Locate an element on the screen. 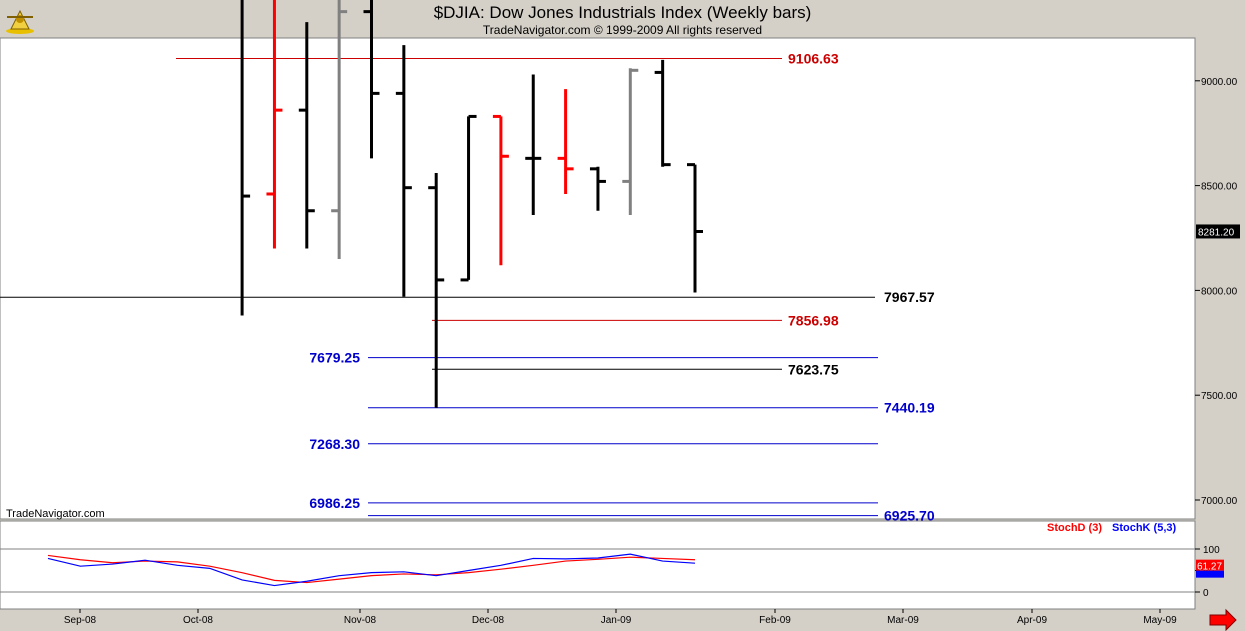  date-tick-label: Dec-08 is located at coordinates (488, 620).